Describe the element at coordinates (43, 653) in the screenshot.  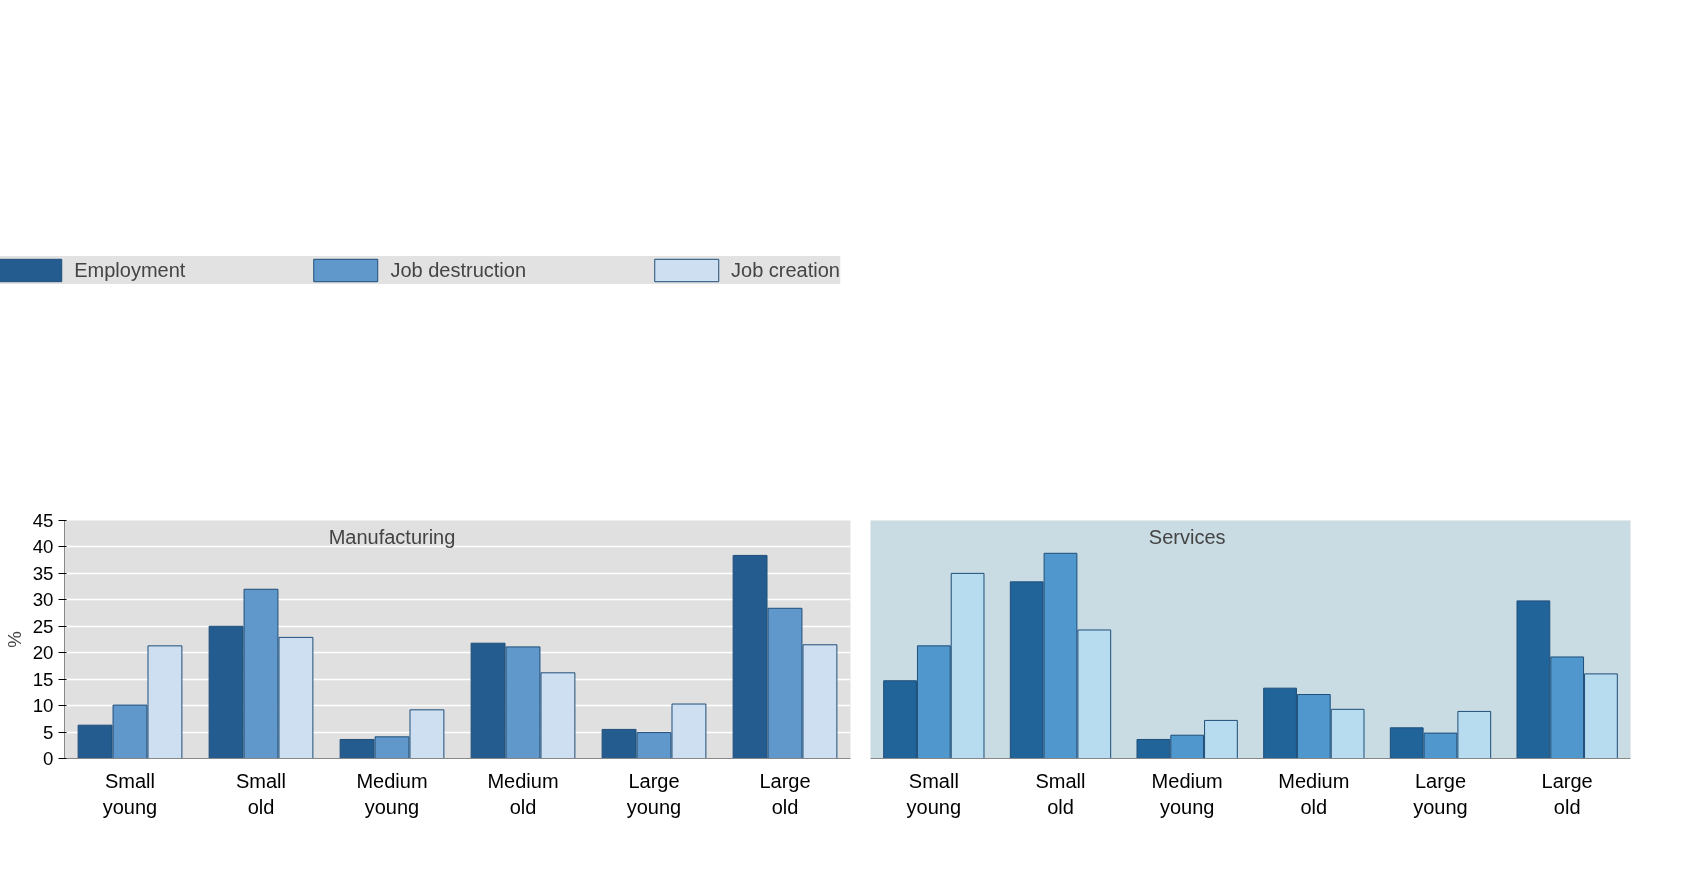
I see `y-tick-label: 20` at that location.